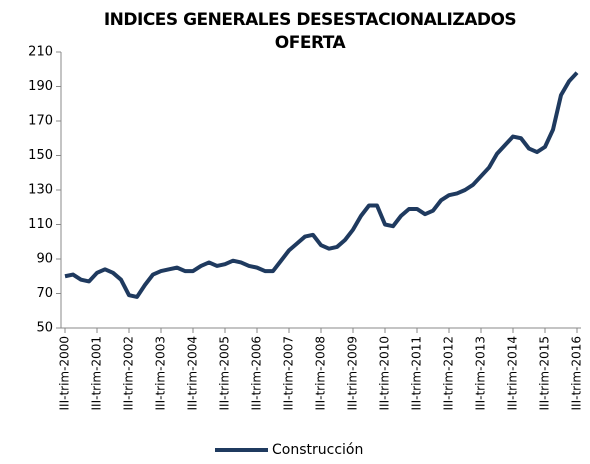 This screenshot has width=590, height=464. What do you see at coordinates (317, 450) in the screenshot?
I see `legend-label: Construcción` at bounding box center [317, 450].